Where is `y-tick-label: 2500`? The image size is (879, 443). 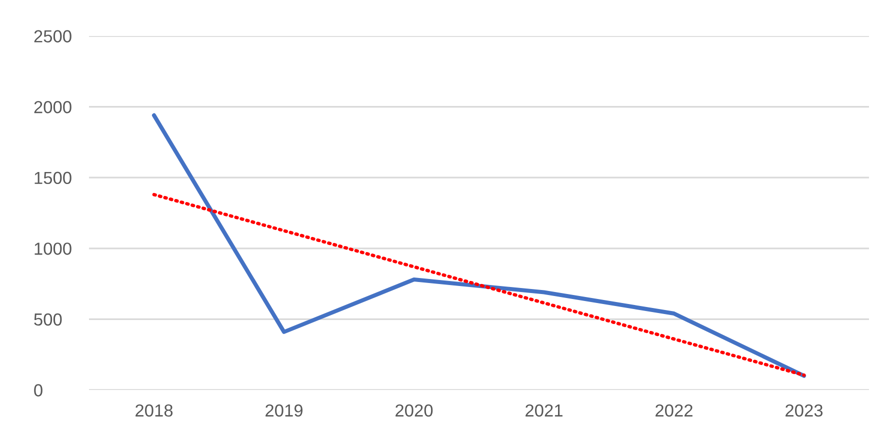 y-tick-label: 2500 is located at coordinates (53, 36).